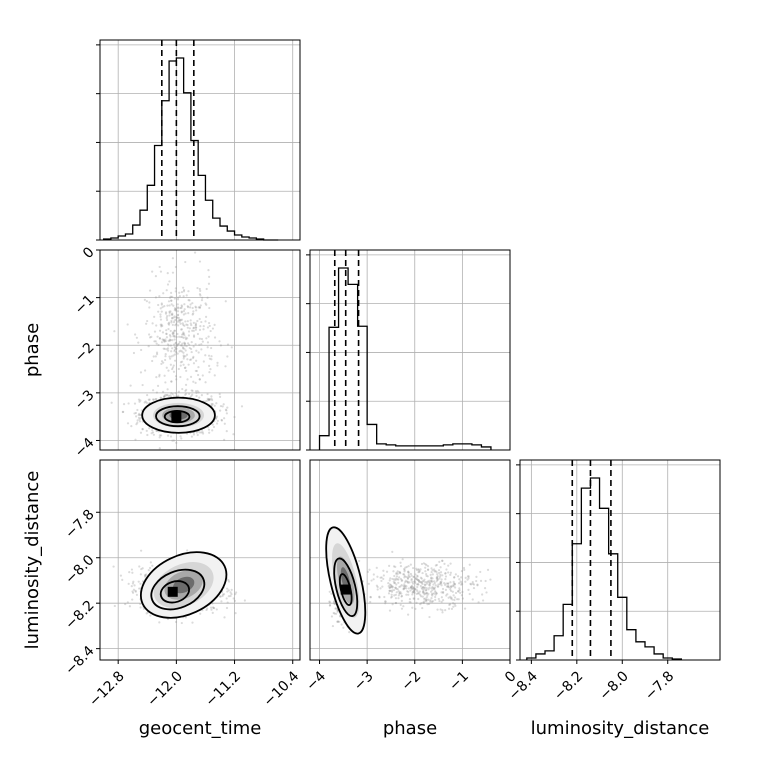  What do you see at coordinates (604, 568) in the screenshot?
I see `histogram-step-line` at bounding box center [604, 568].